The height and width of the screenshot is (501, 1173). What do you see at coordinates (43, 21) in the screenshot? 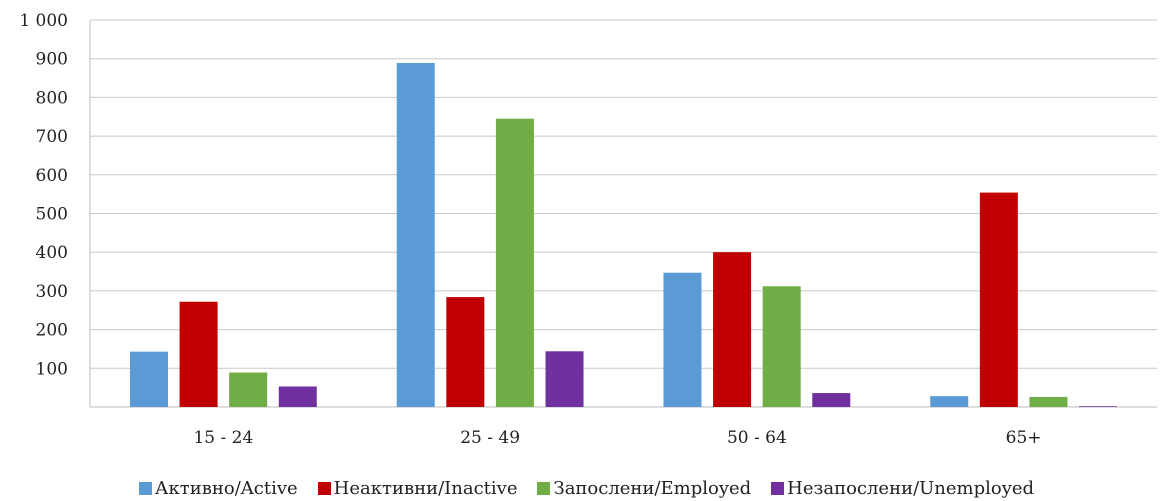
I see `y-tick-label: 1 000` at bounding box center [43, 21].